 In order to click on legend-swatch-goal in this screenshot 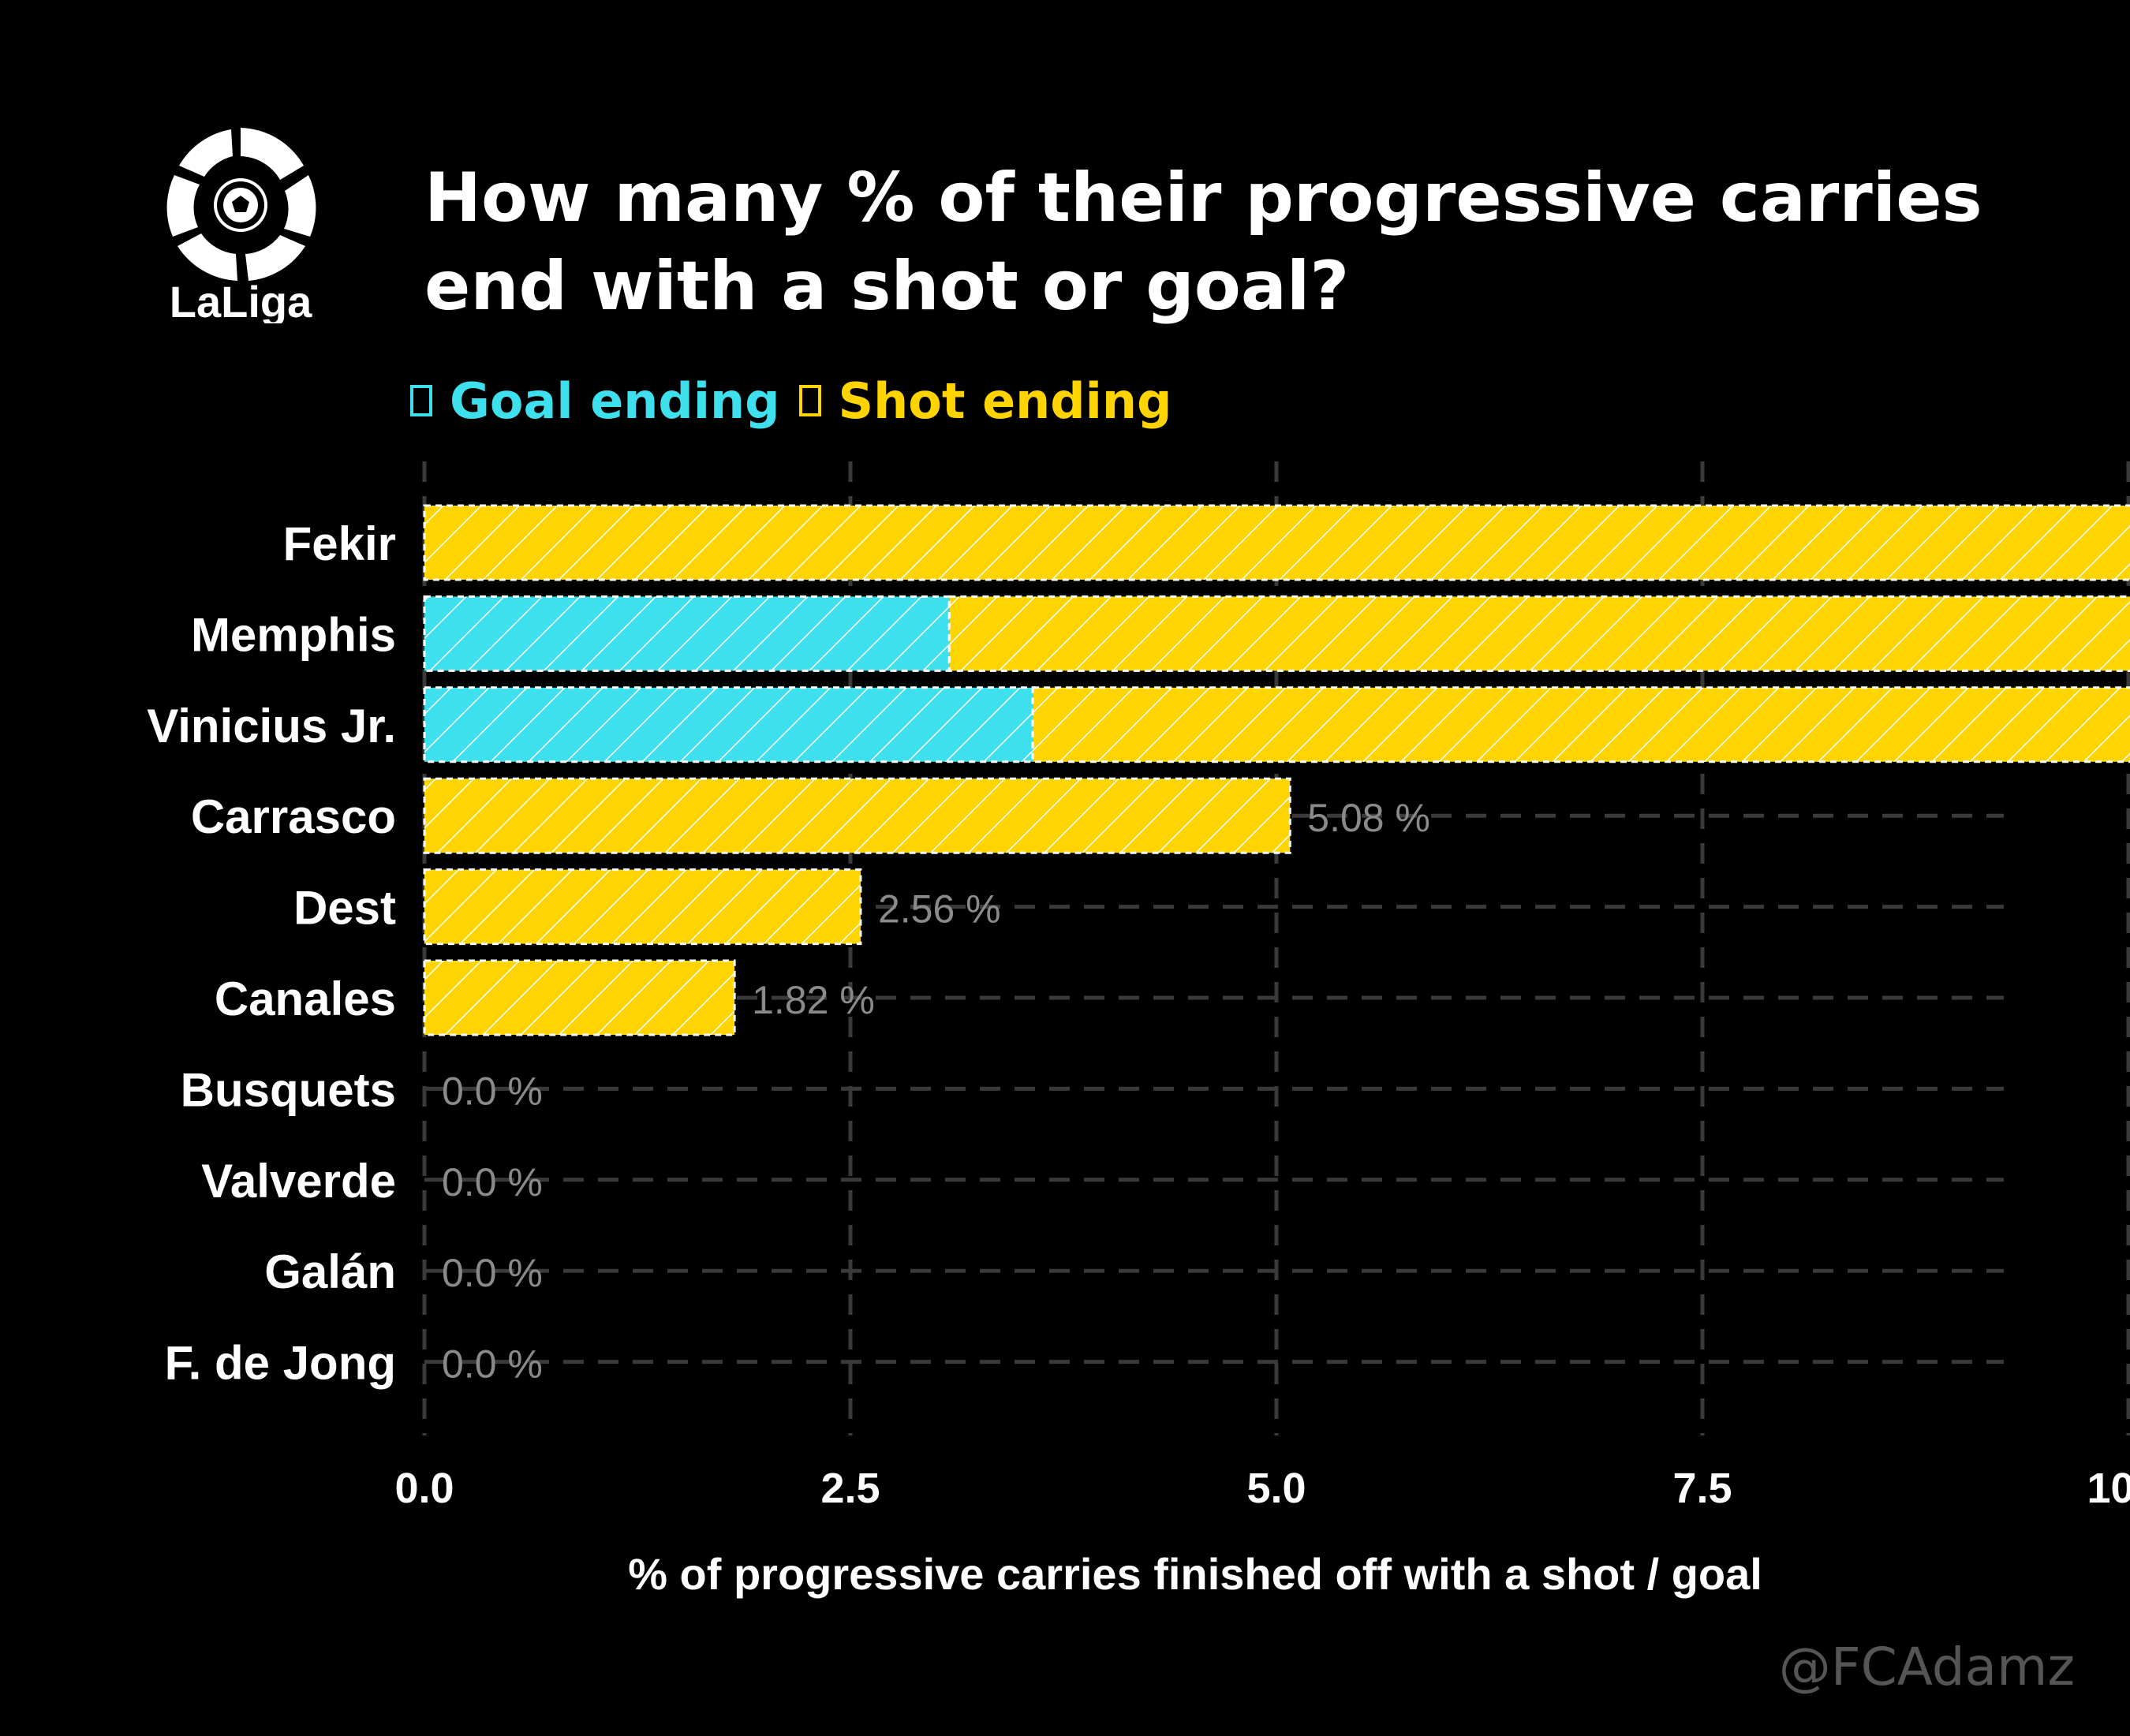, I will do `click(421, 400)`.